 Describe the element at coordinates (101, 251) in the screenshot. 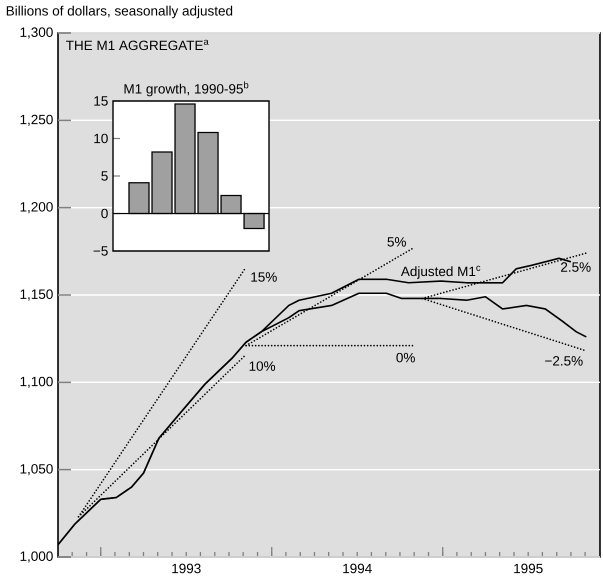

I see `y-tick-label: −5` at that location.